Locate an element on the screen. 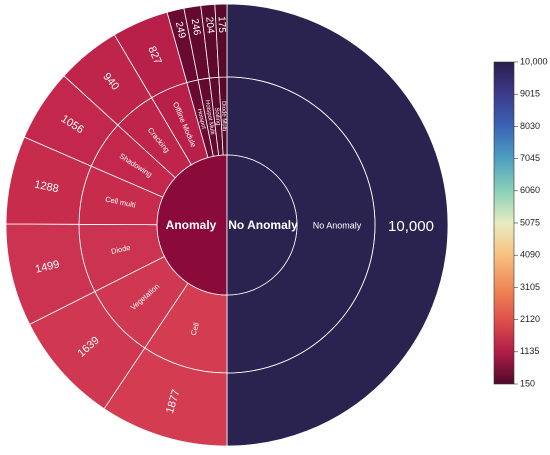 The height and width of the screenshot is (455, 550). value-label-no-anomaly: 10,000 is located at coordinates (411, 226).